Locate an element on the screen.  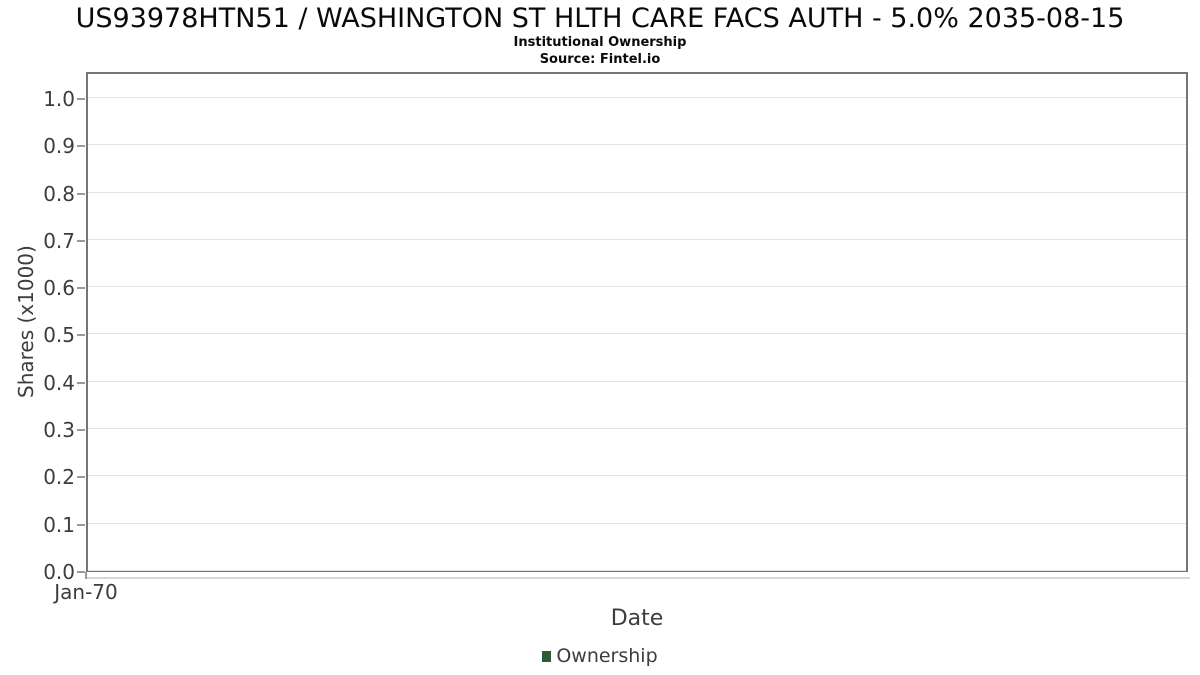
chart-source: Source: Fintel.io is located at coordinates (600, 59).